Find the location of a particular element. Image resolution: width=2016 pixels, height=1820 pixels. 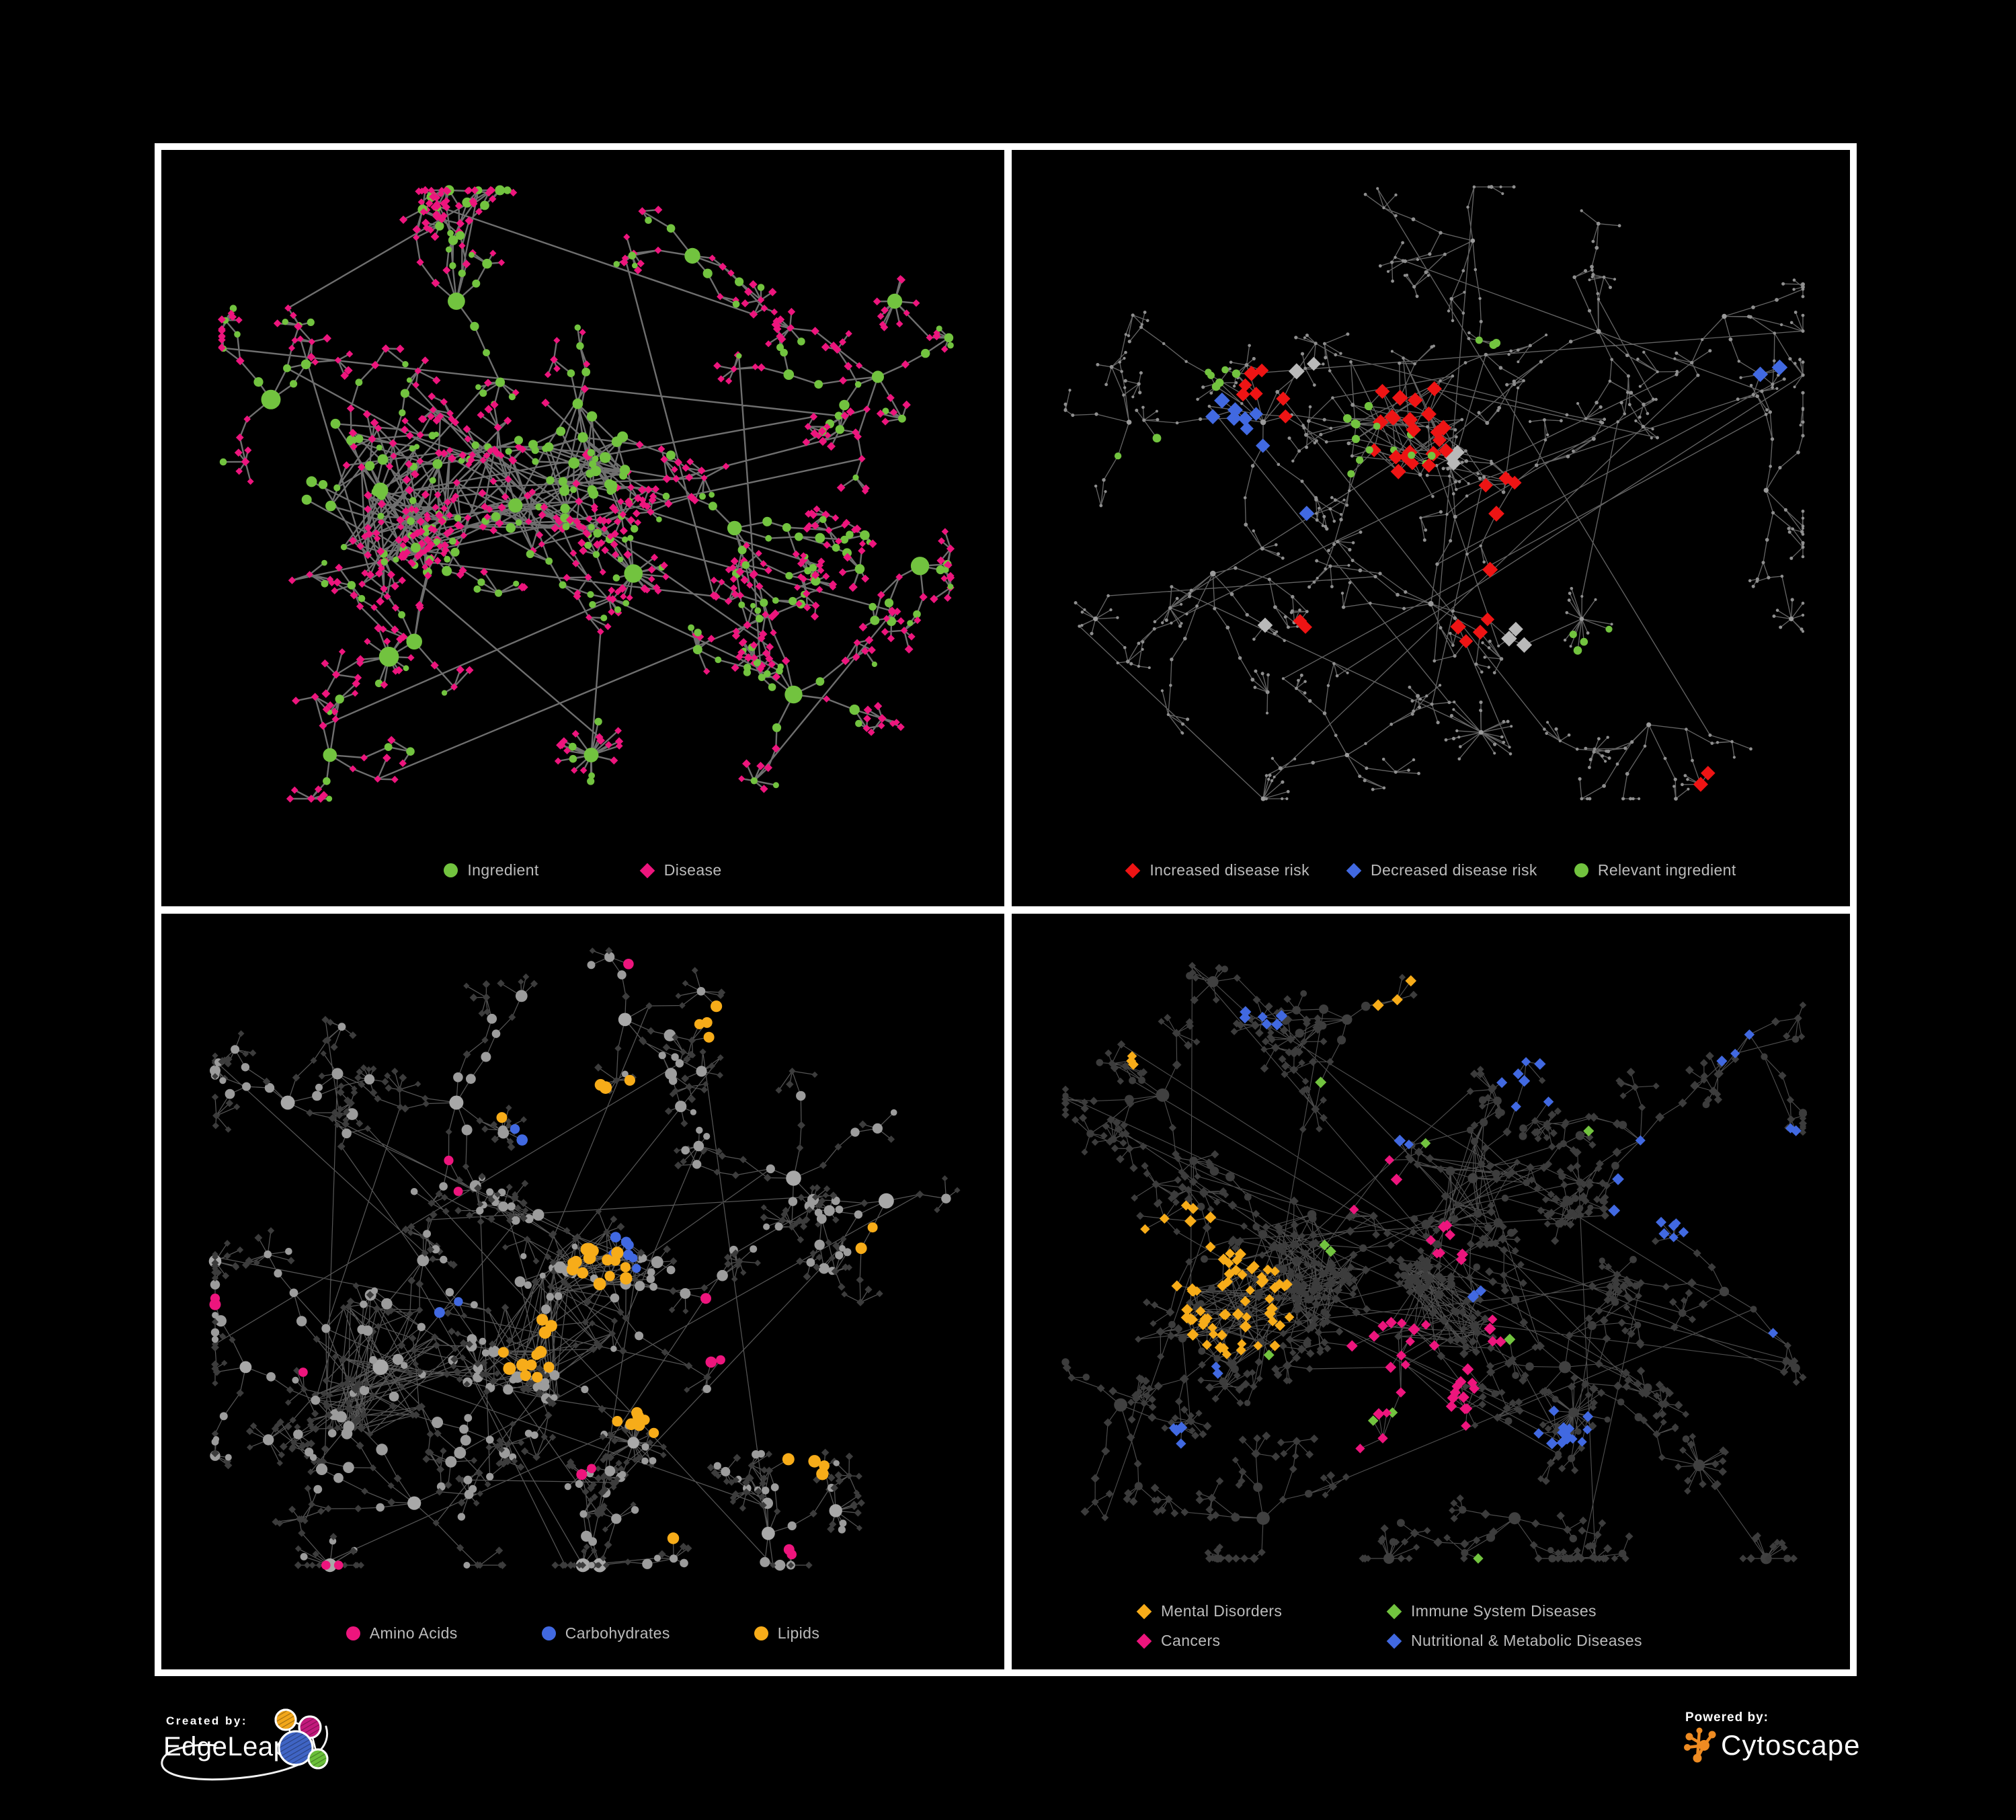

legend-item-ingredient: Ingredient is located at coordinates (491, 870).